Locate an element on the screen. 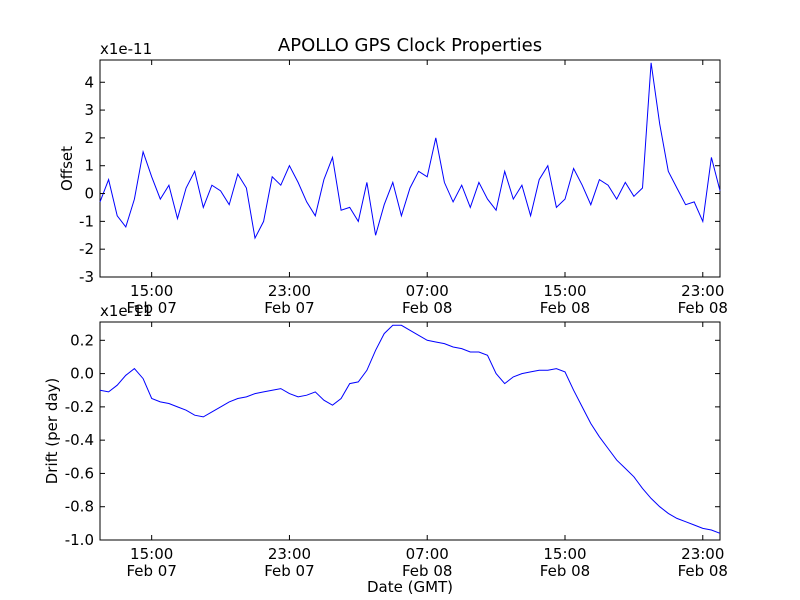 This screenshot has width=800, height=600. drift-y-axis-label: Drift (per day) is located at coordinates (52, 431).